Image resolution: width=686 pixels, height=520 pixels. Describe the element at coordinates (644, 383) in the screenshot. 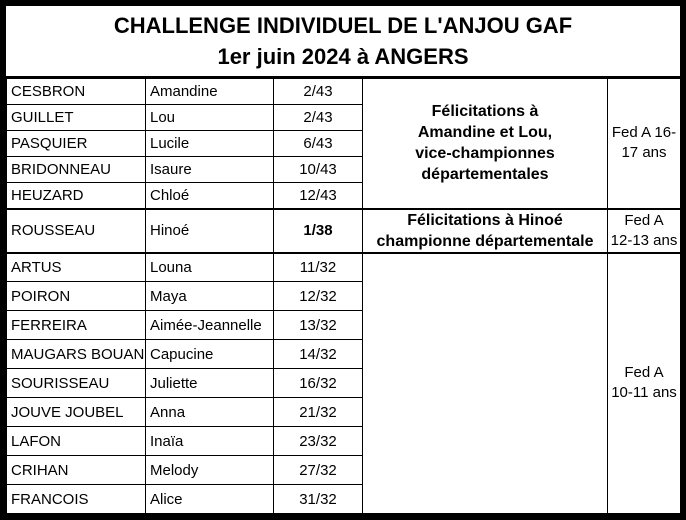

I see `category-label-10-11: Fed A 10-11 ans` at that location.